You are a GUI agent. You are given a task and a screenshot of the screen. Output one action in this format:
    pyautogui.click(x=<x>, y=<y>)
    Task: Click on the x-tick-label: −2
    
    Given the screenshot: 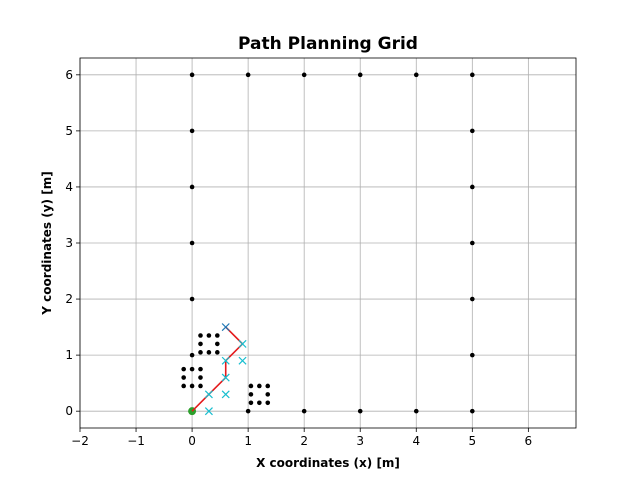 What is the action you would take?
    pyautogui.click(x=80, y=441)
    